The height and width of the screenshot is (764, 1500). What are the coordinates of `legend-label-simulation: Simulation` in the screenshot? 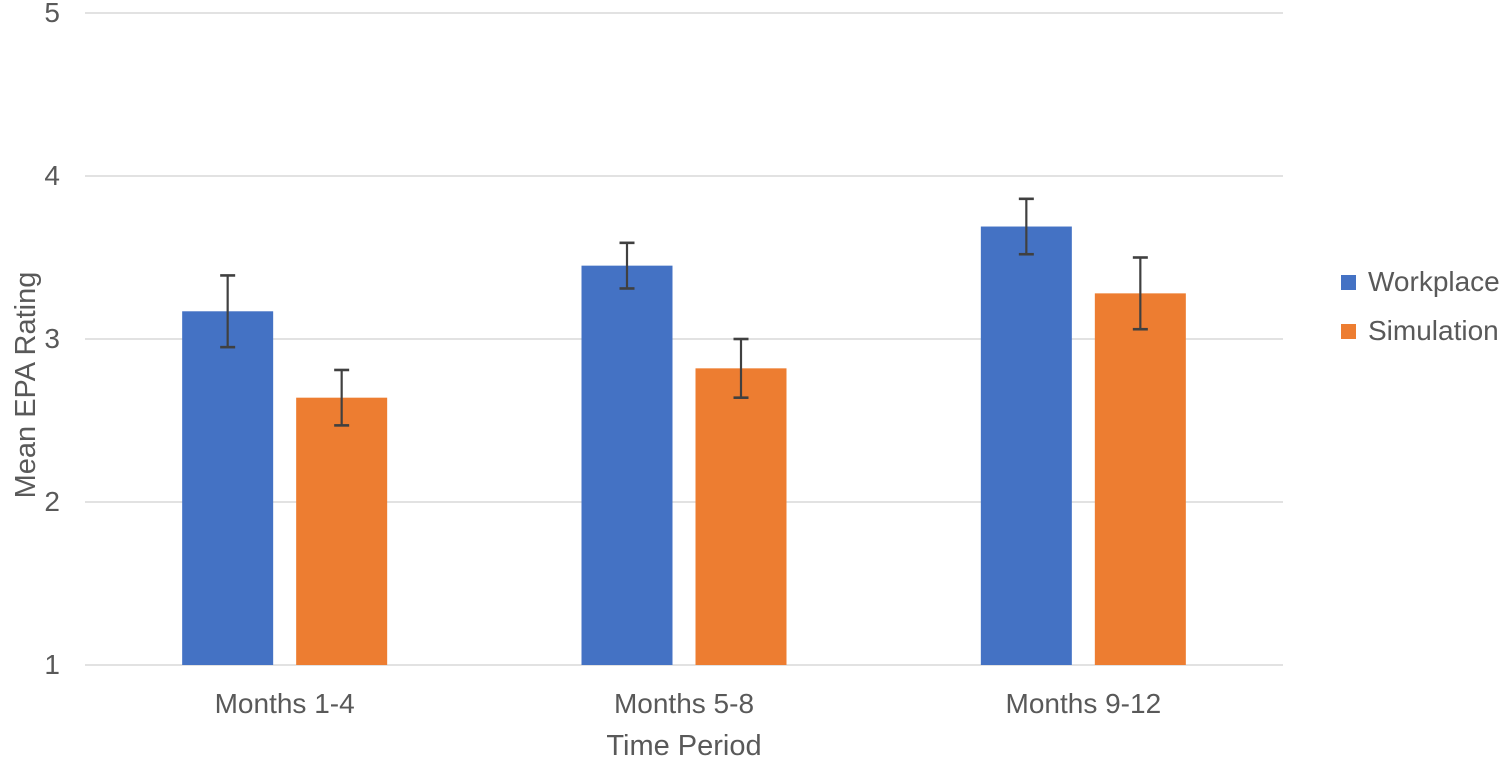 It's located at (1433, 330).